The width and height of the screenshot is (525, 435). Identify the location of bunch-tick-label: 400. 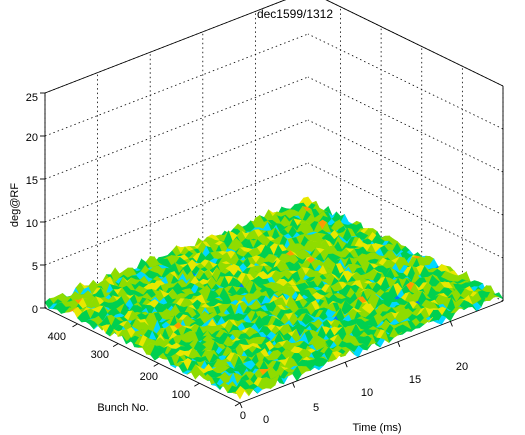
(57, 337).